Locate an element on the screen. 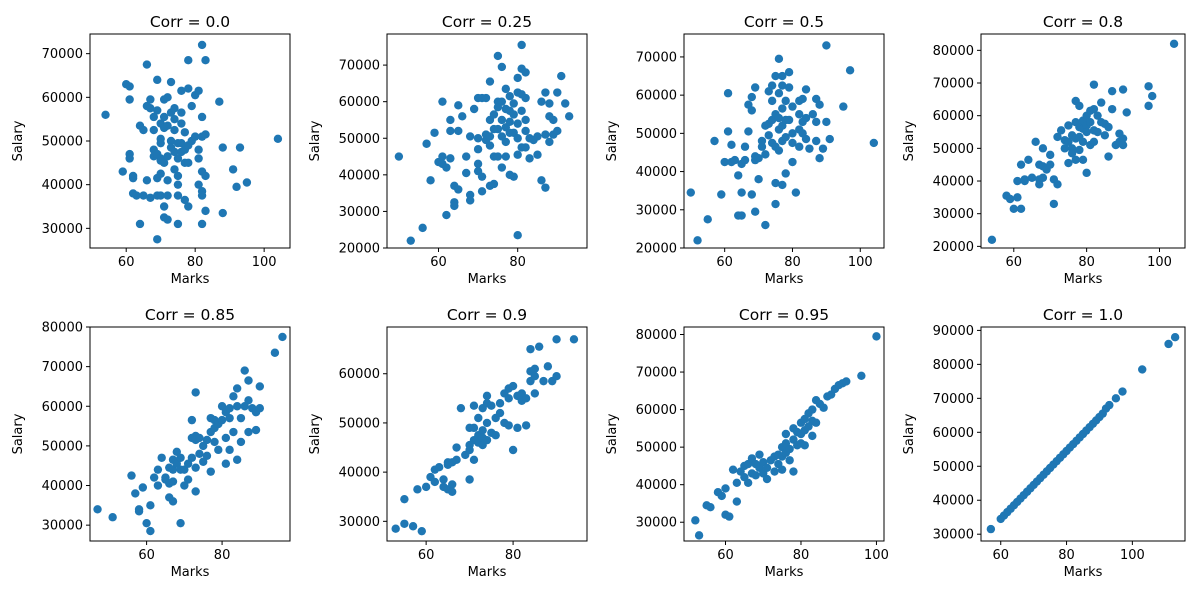  y-axis-label: Salary is located at coordinates (909, 140).